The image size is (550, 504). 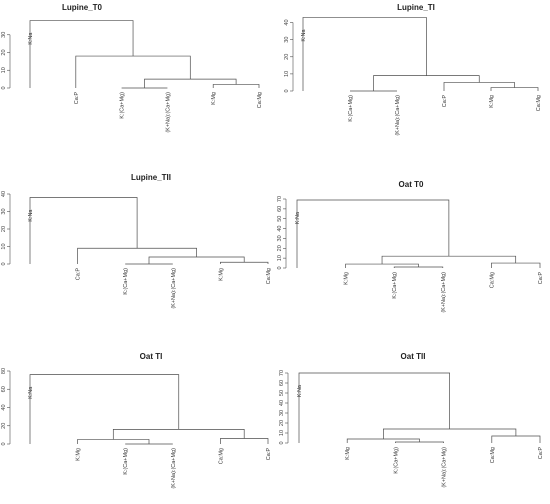 What do you see at coordinates (416, 7) in the screenshot?
I see `panel-title: Lupine_TI` at bounding box center [416, 7].